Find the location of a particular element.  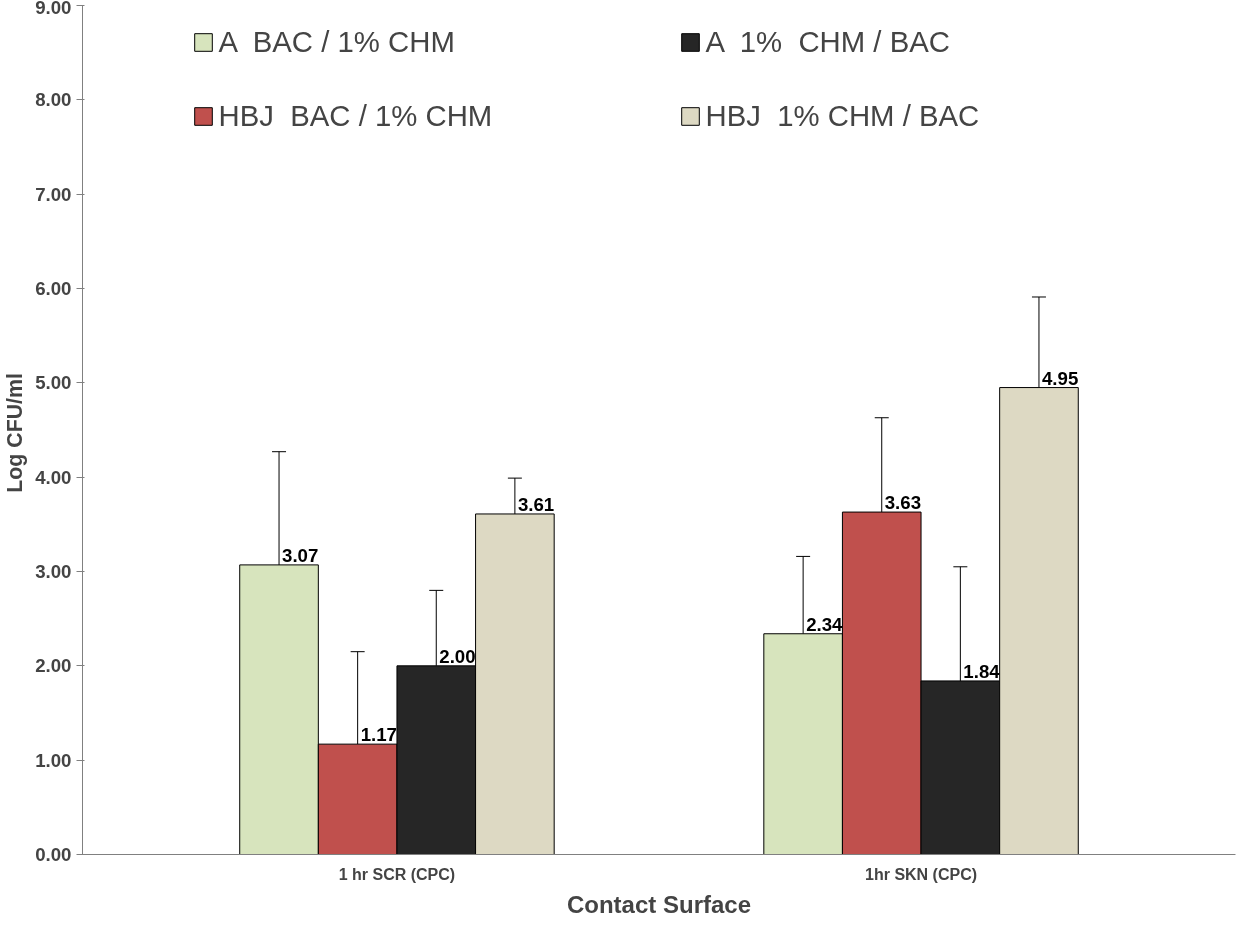

y-tick-label: 2.00 is located at coordinates (53, 666).